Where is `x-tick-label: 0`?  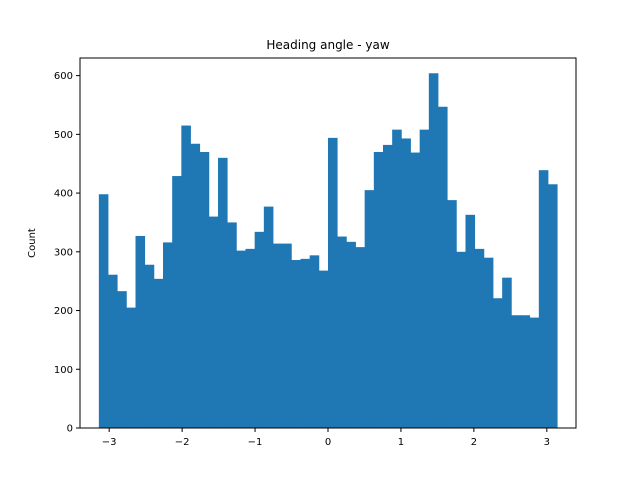
x-tick-label: 0 is located at coordinates (328, 442).